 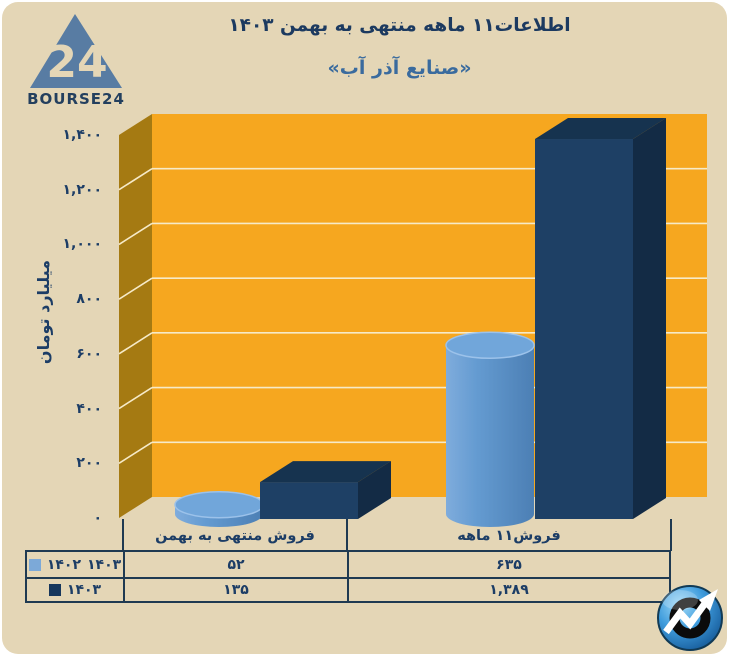 What do you see at coordinates (508, 564) in the screenshot?
I see `table-cell-1402-11month: ۶۳۵` at bounding box center [508, 564].